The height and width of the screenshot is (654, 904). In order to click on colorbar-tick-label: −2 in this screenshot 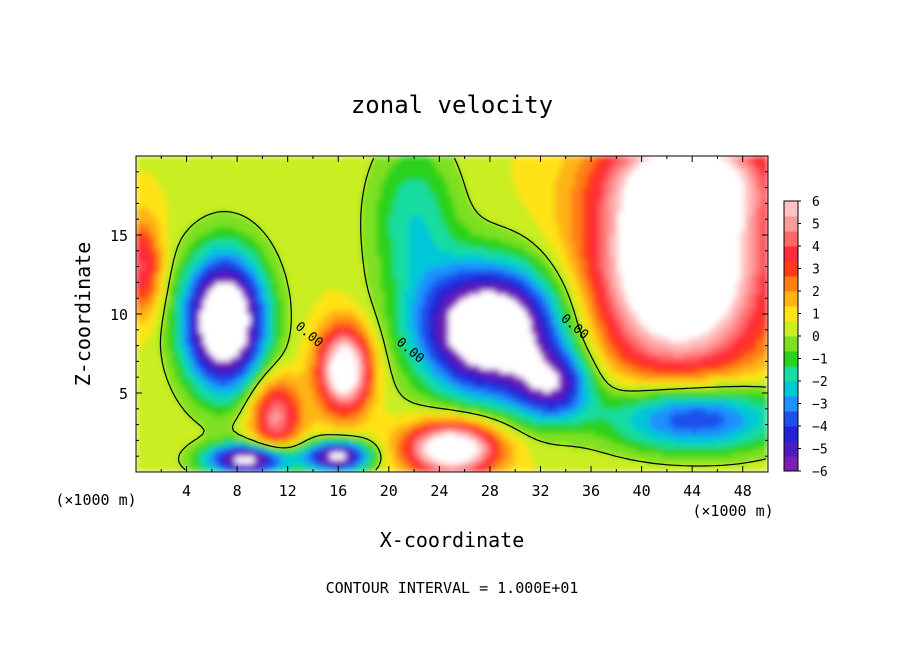, I will do `click(820, 382)`.